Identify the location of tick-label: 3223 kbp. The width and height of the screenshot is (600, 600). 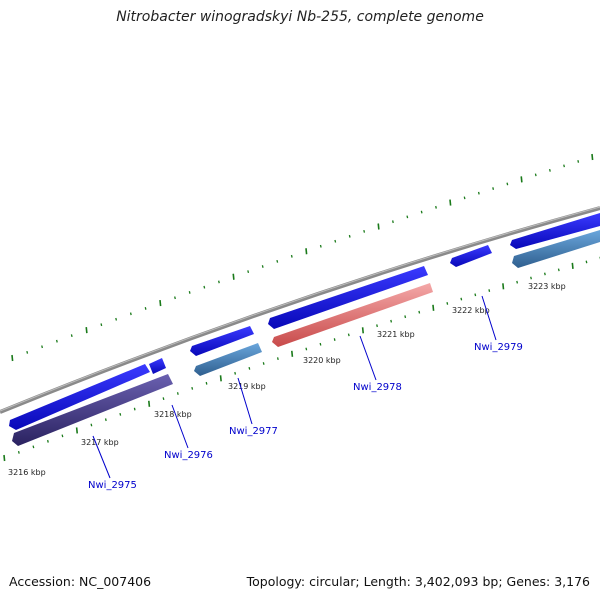
(547, 286).